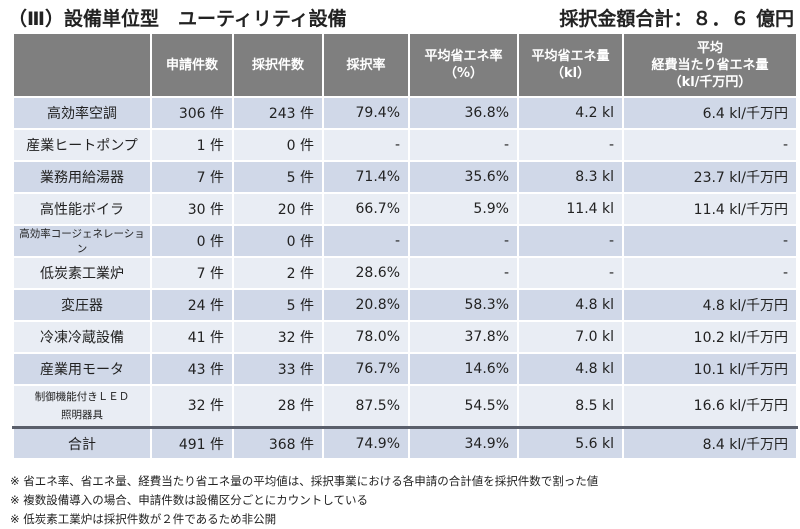 This screenshot has width=800, height=529. I want to click on column-header: 申請件数, so click(192, 65).